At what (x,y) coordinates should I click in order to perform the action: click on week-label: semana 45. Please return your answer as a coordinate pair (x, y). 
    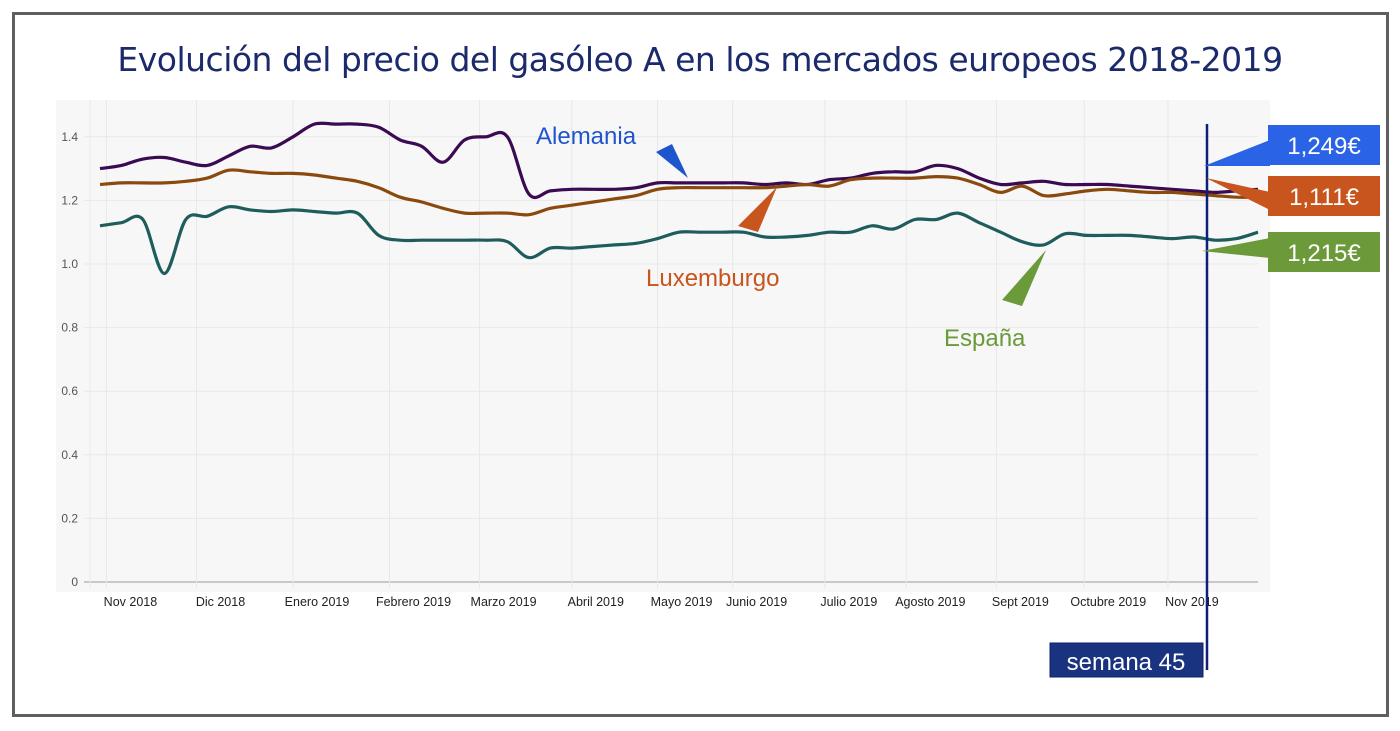
    Looking at the image, I should click on (1126, 662).